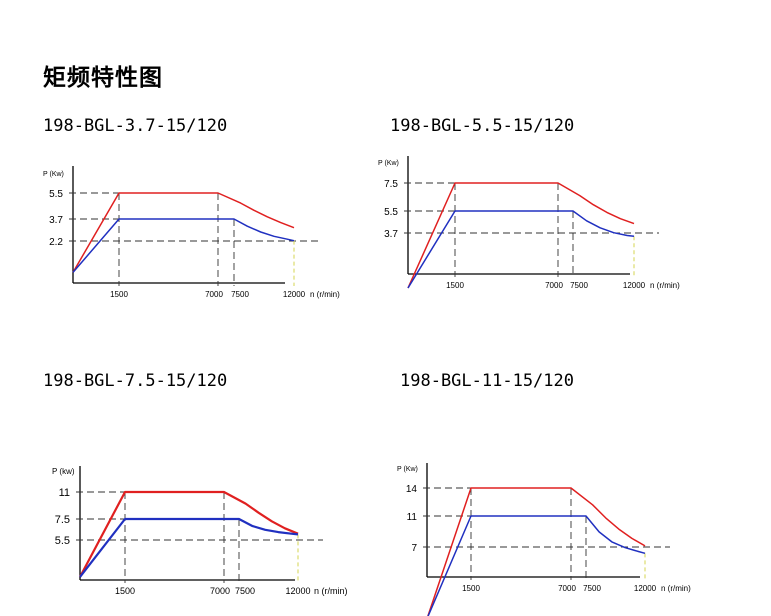  I want to click on y-tick-label: 2.2, so click(56, 242).